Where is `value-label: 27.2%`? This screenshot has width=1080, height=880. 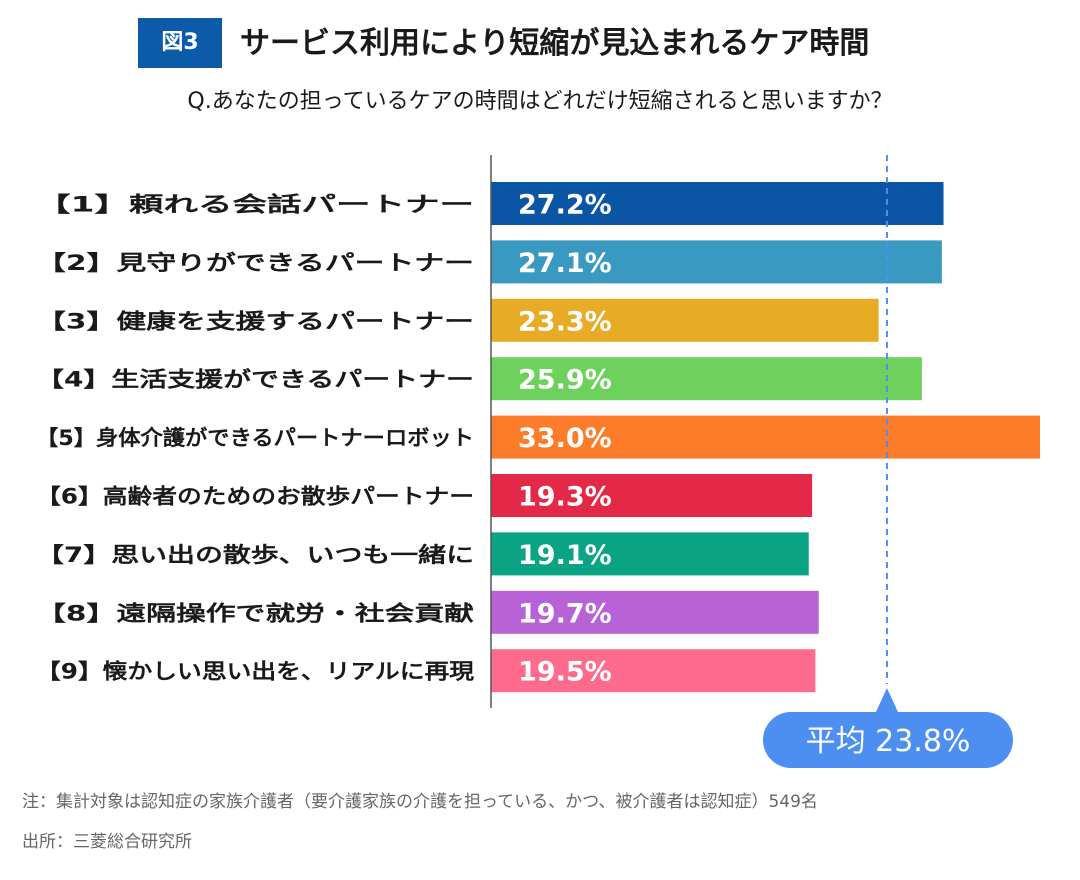 value-label: 27.2% is located at coordinates (565, 205).